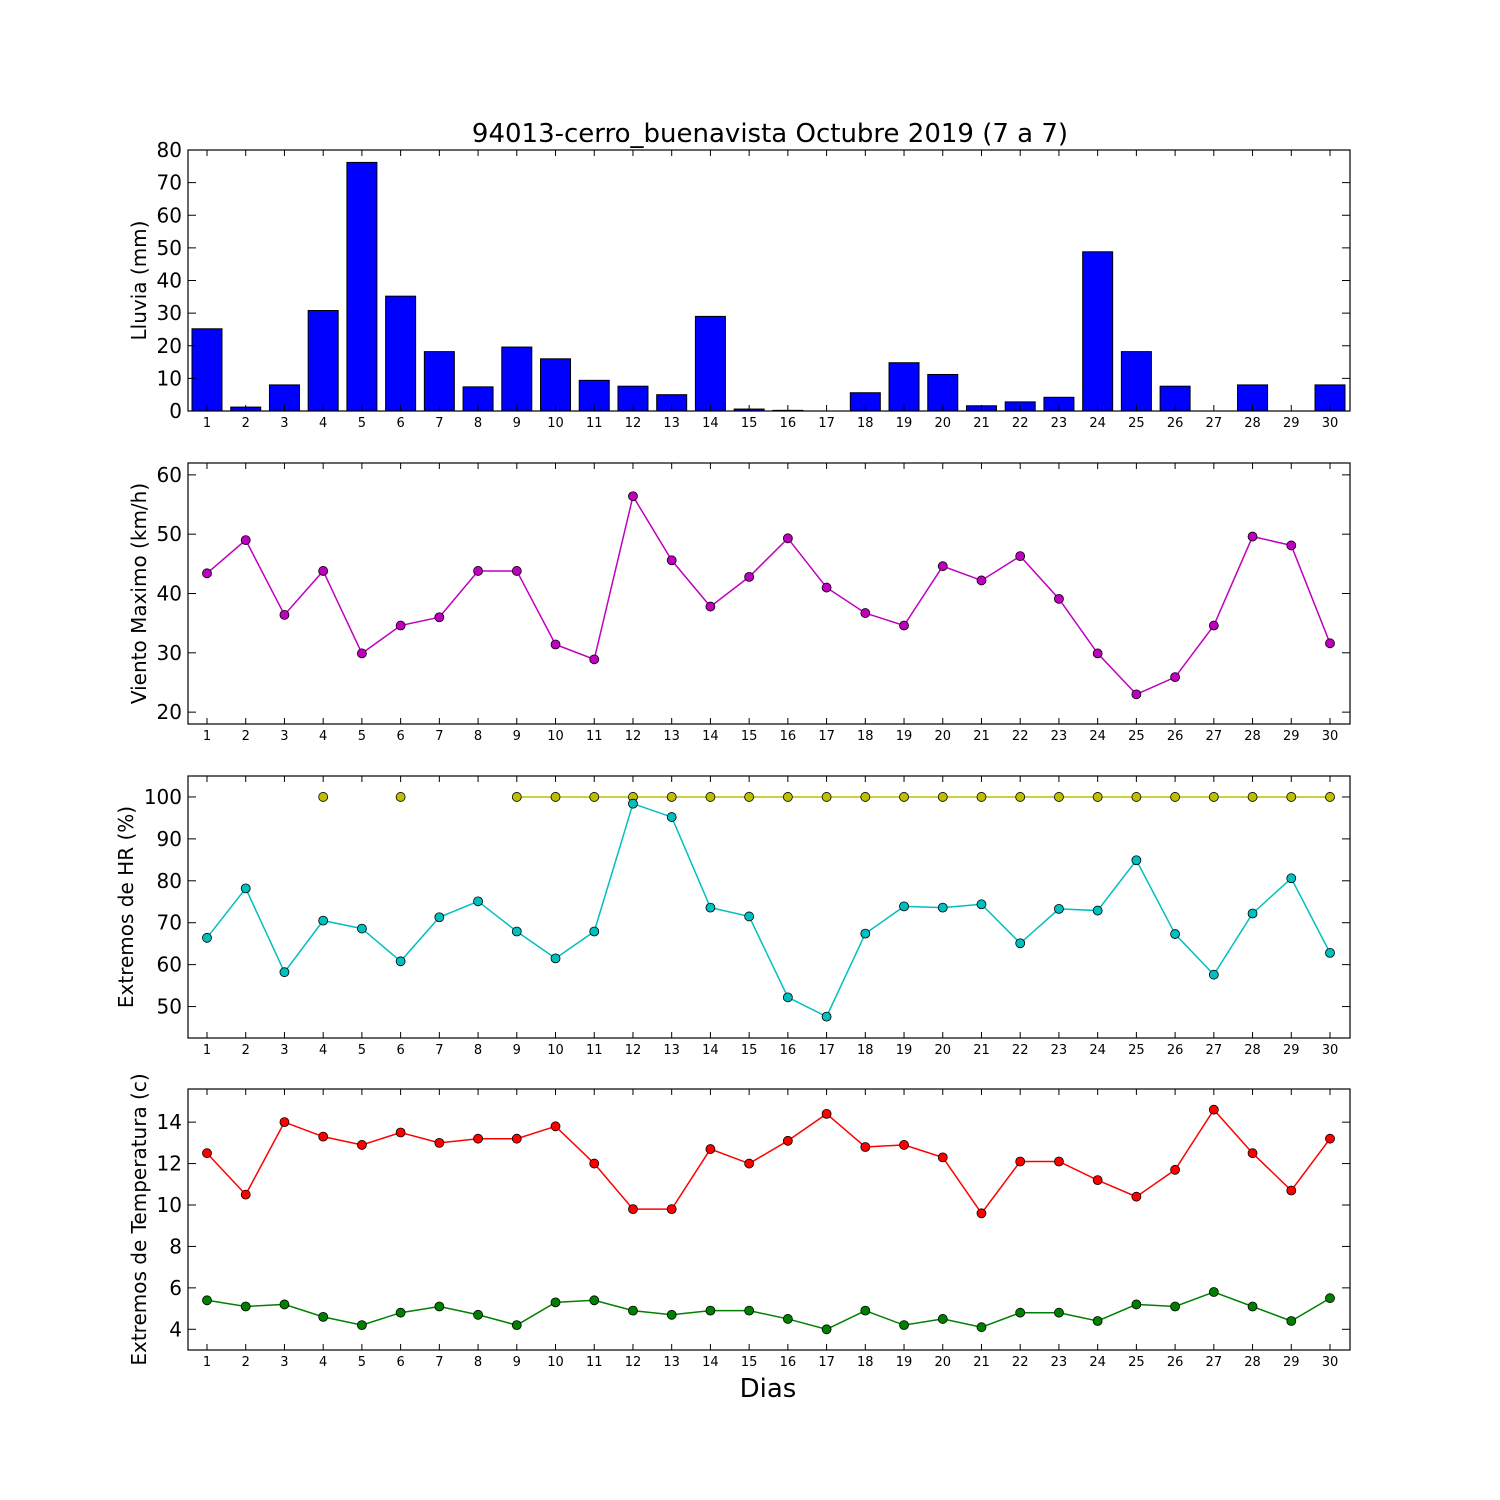 The height and width of the screenshot is (1500, 1500). What do you see at coordinates (163, 797) in the screenshot?
I see `y-tick-label: 100` at bounding box center [163, 797].